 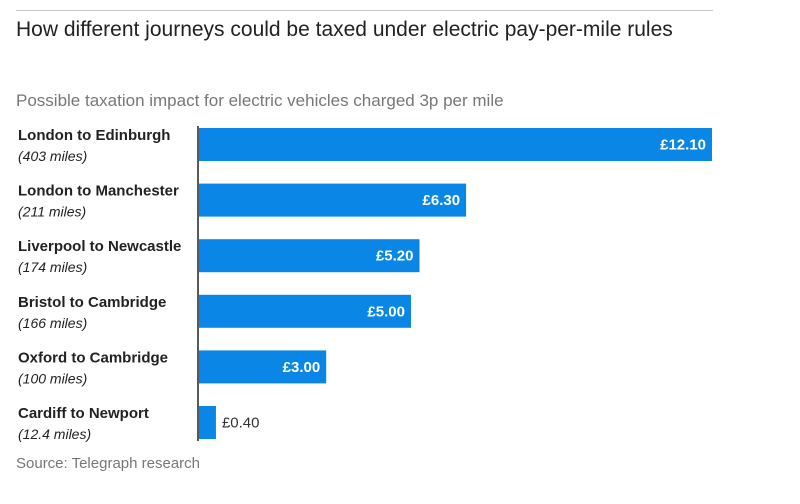 What do you see at coordinates (92, 302) in the screenshot?
I see `category-label: Bristol to Cambridge` at bounding box center [92, 302].